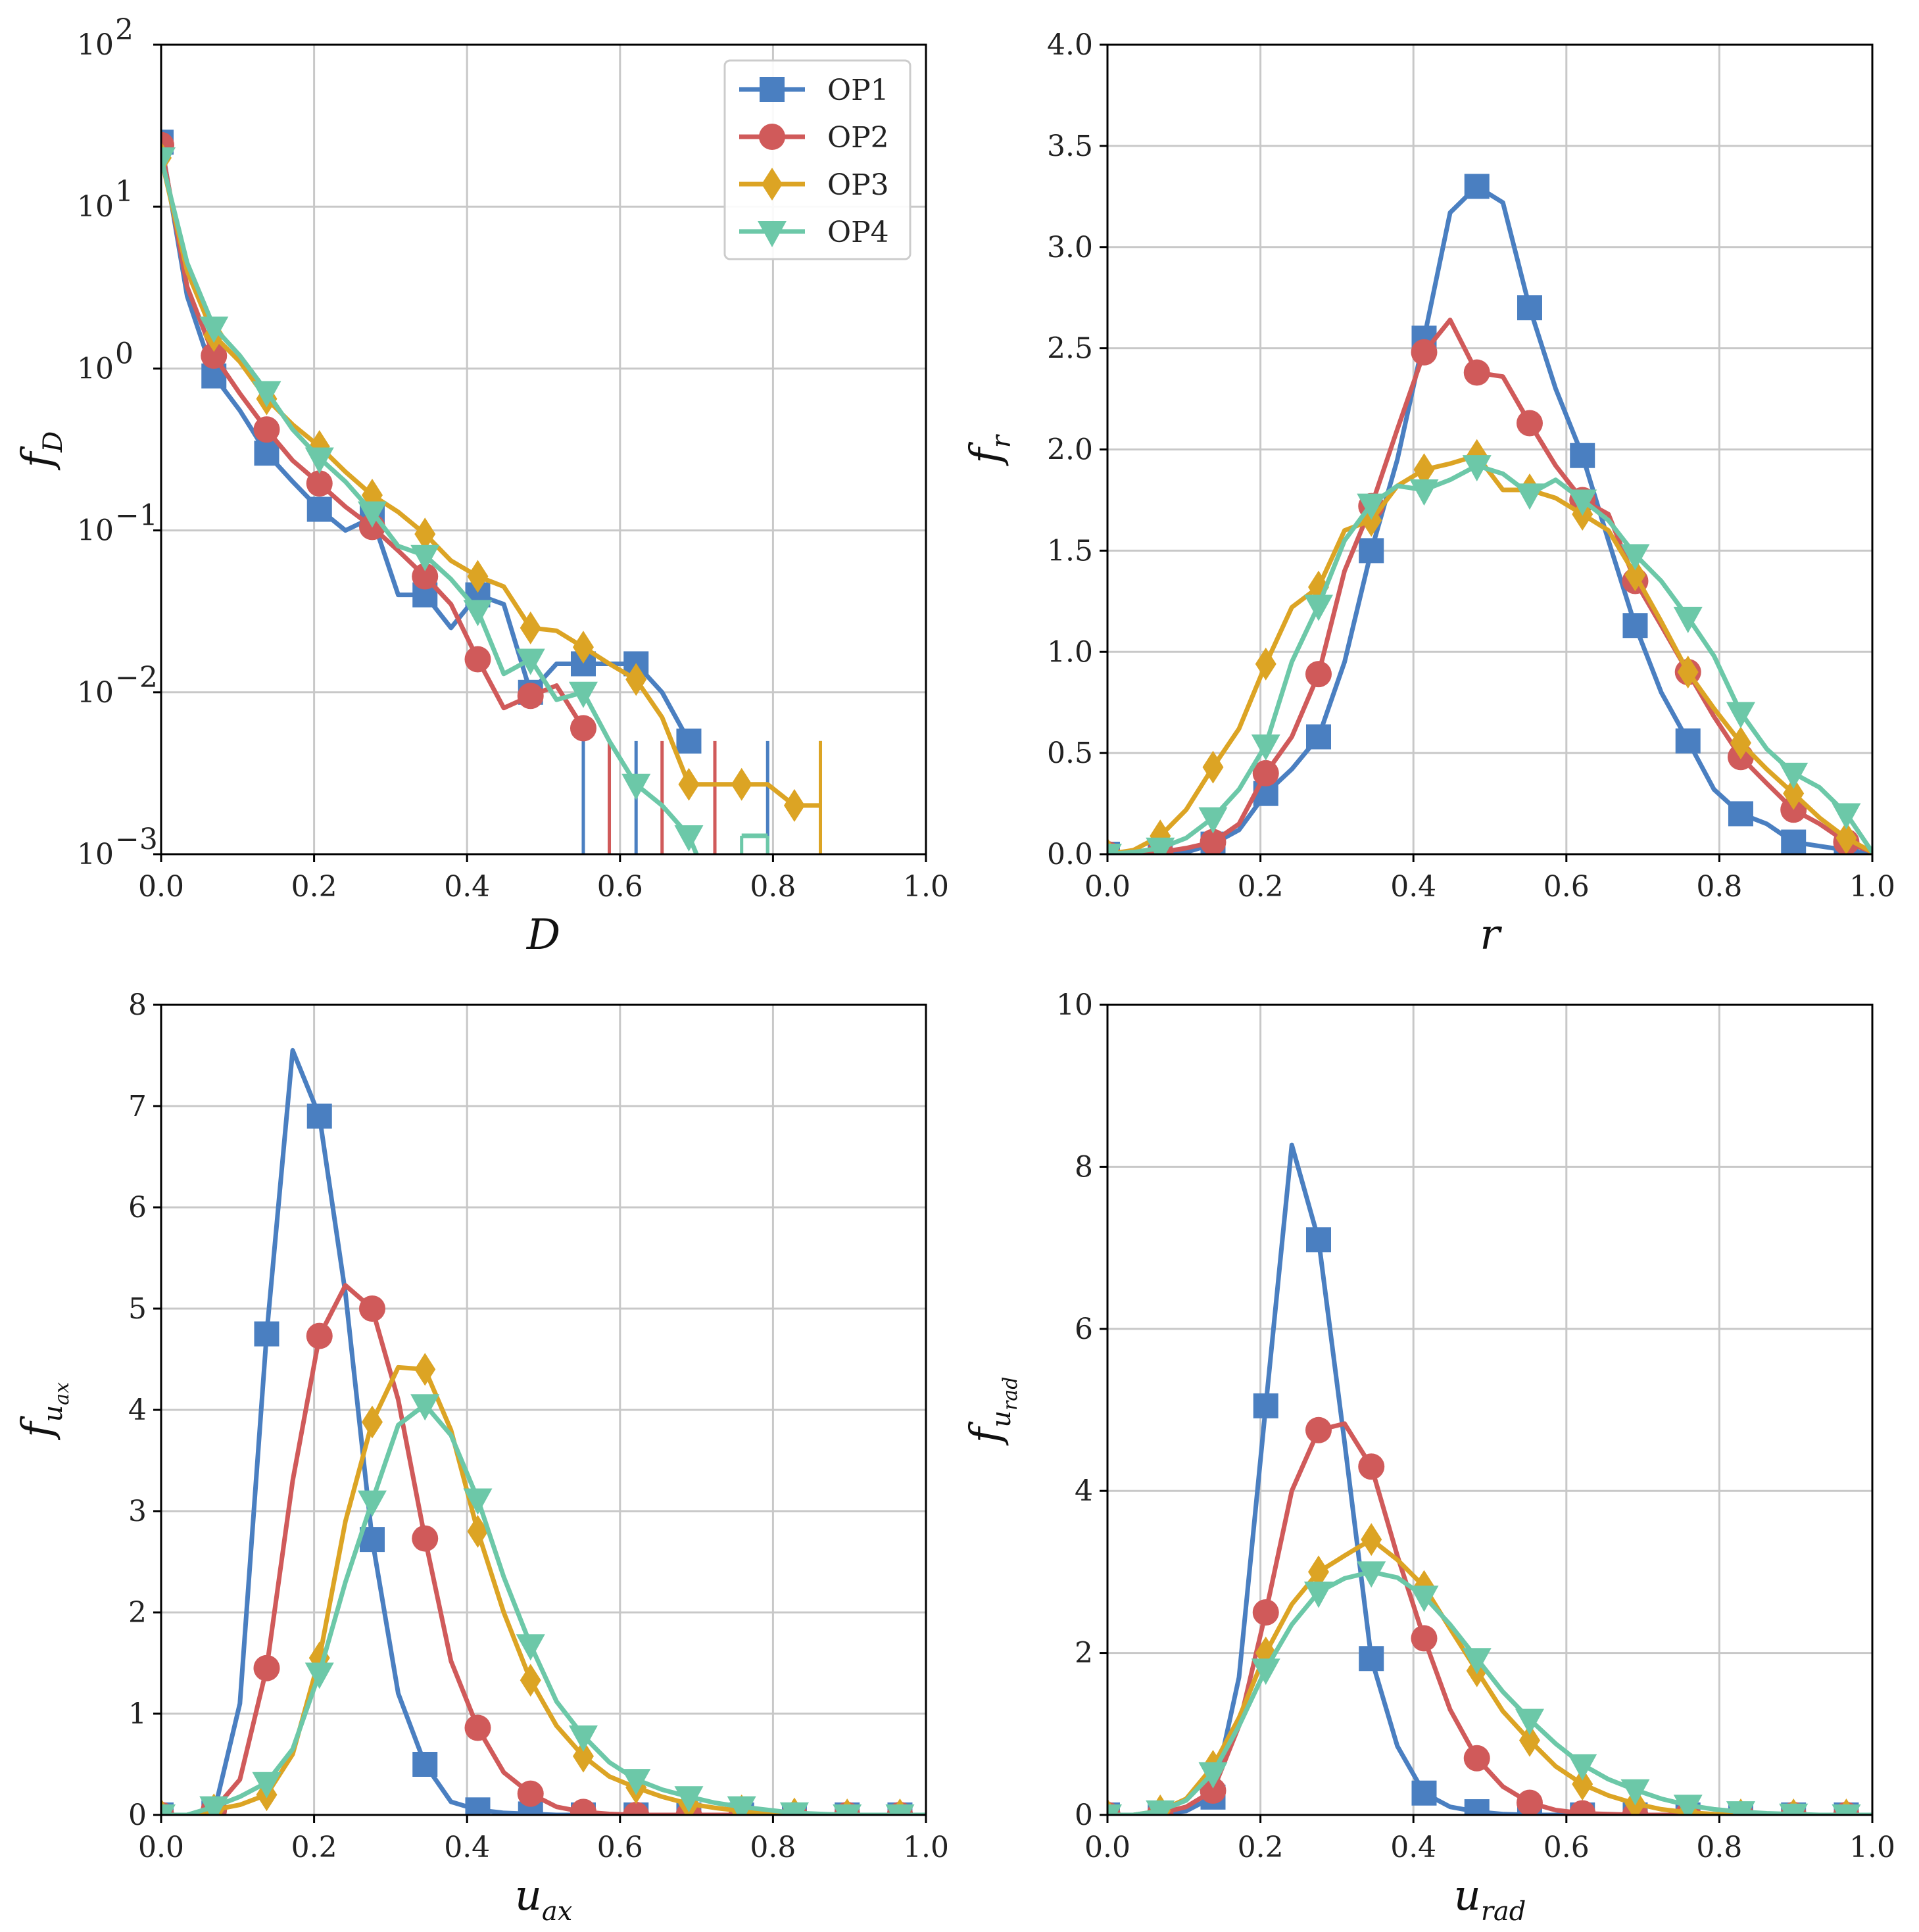  Describe the element at coordinates (858, 232) in the screenshot. I see `legend-label: OP4` at that location.